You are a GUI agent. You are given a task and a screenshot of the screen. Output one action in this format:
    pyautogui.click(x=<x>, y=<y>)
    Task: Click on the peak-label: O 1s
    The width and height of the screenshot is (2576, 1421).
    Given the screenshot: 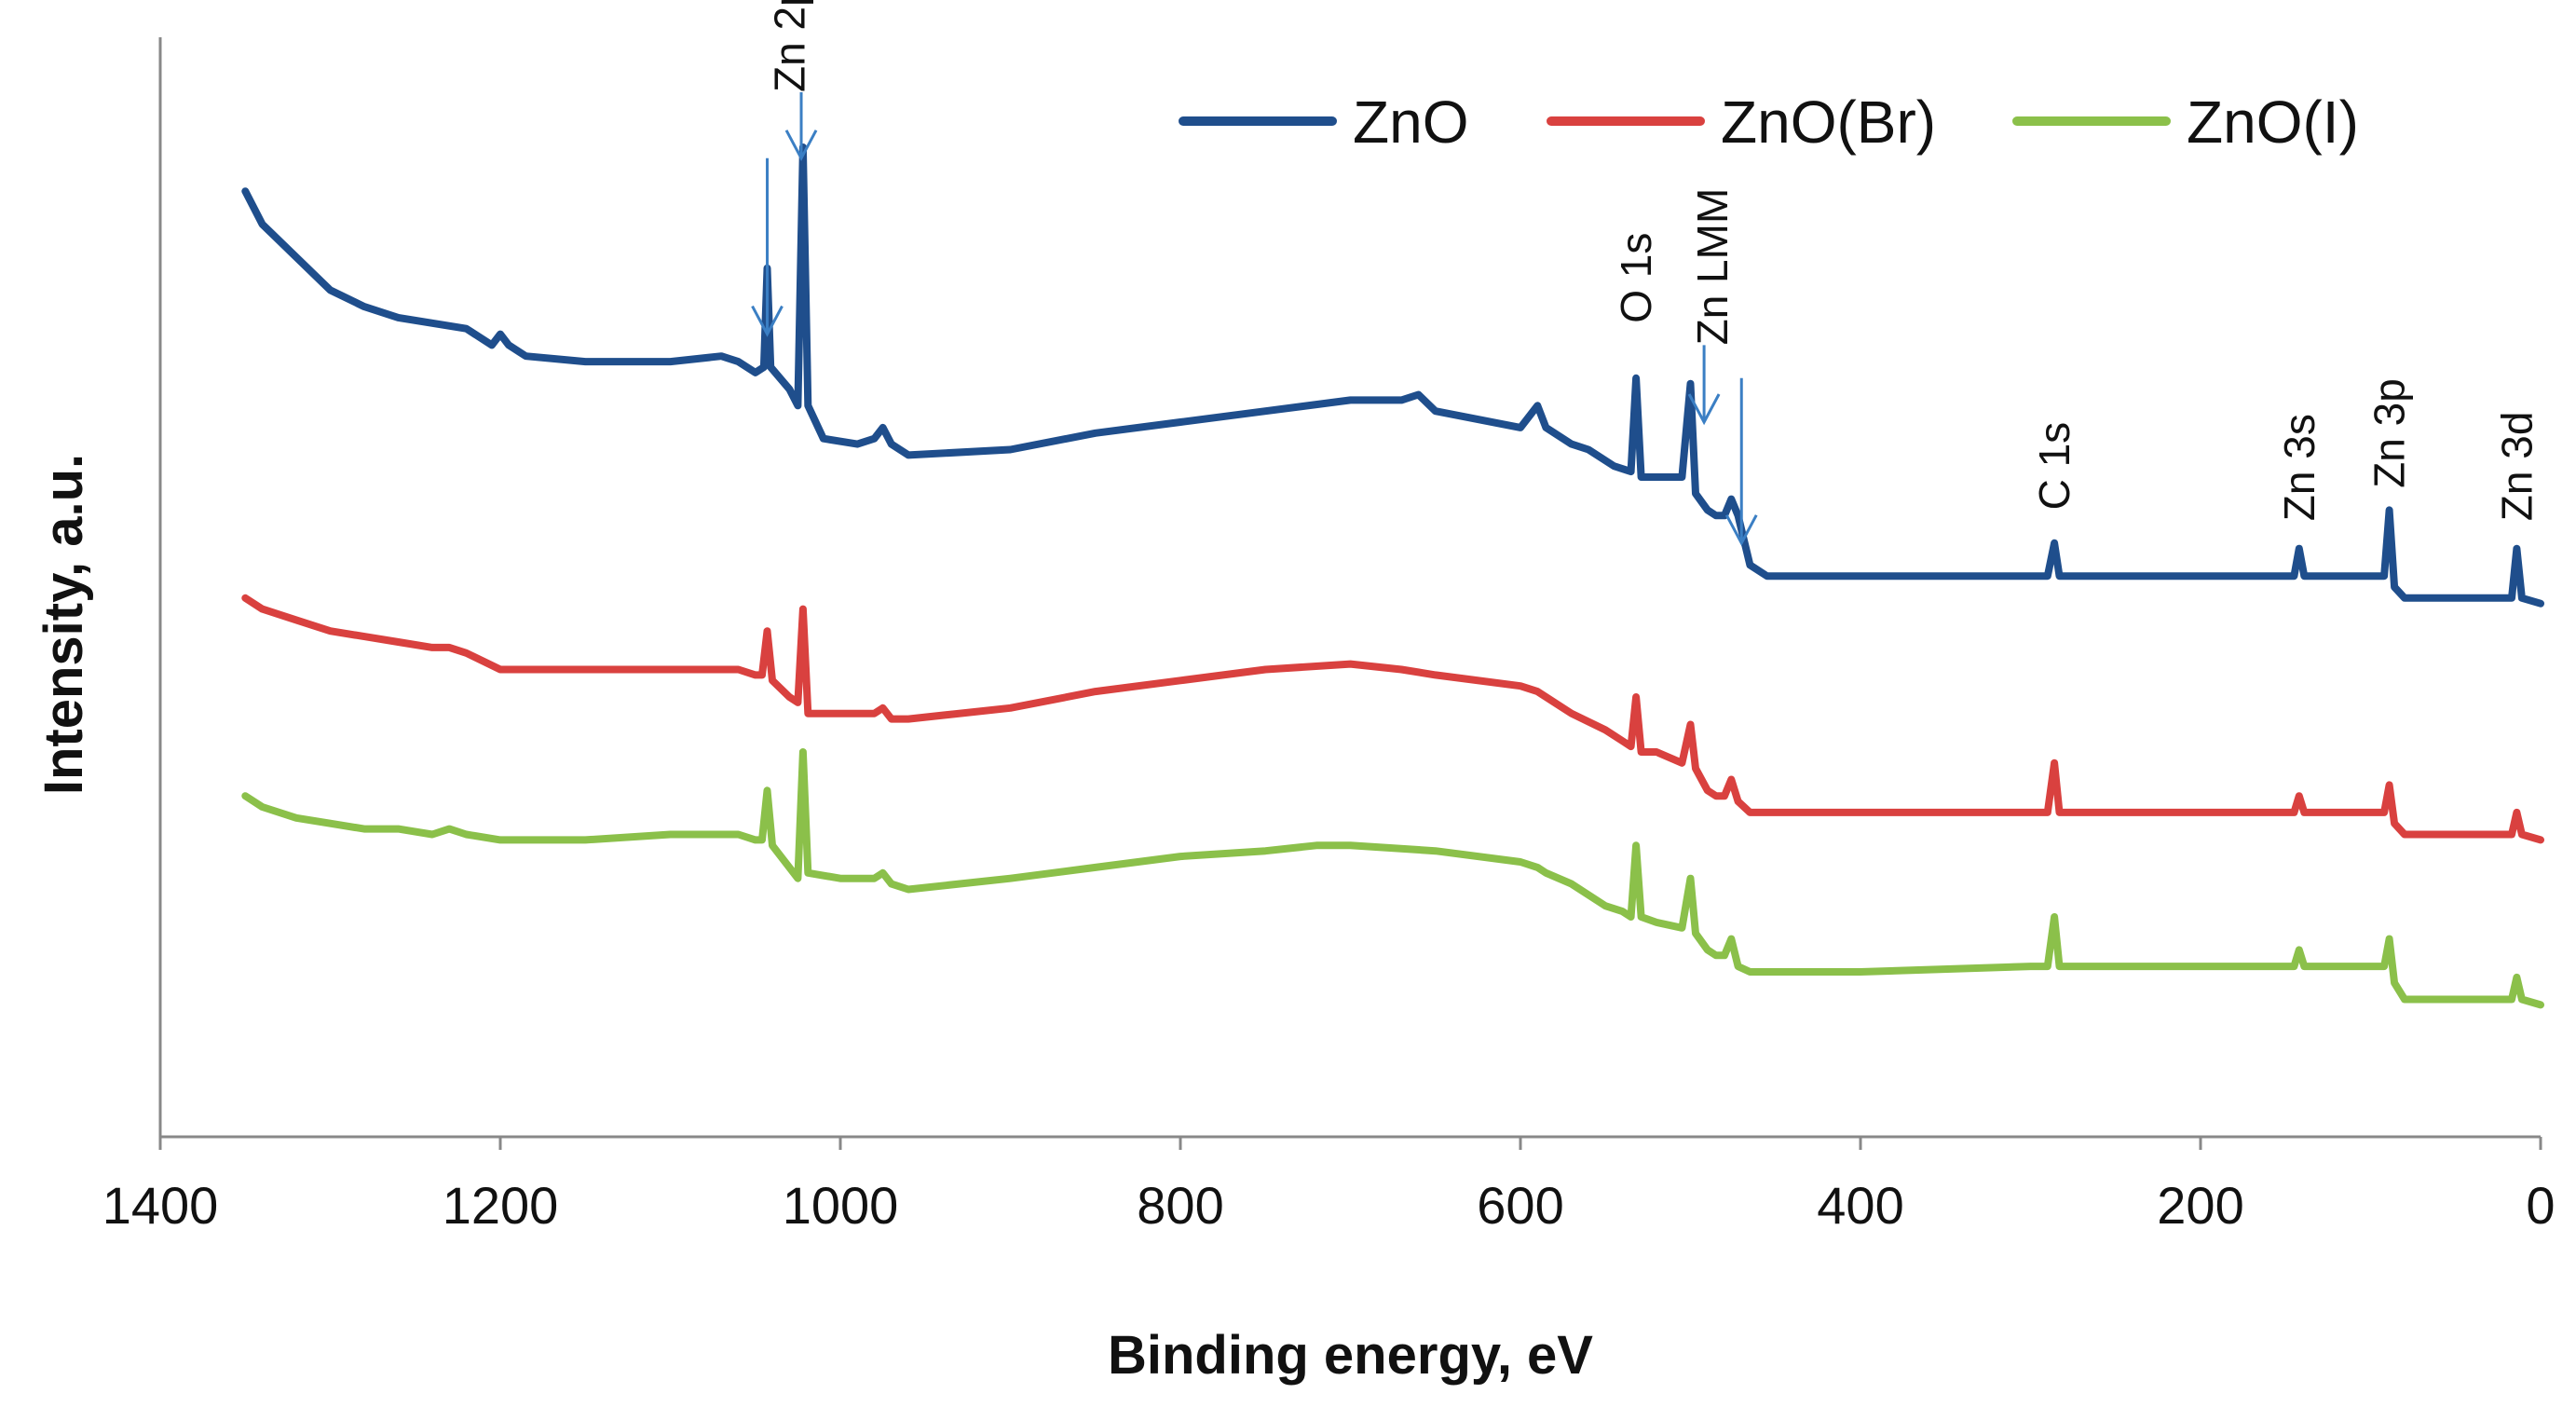 What is the action you would take?
    pyautogui.click(x=1636, y=278)
    